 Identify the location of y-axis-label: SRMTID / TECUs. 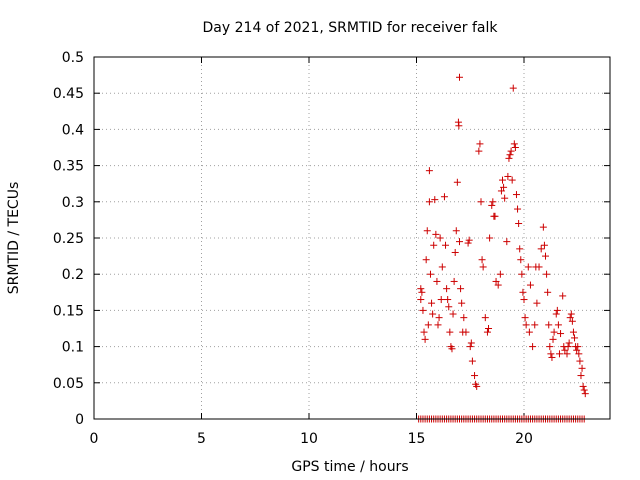
(14, 238).